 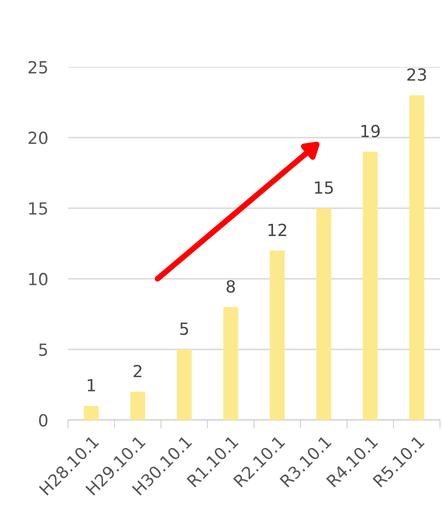 What do you see at coordinates (43, 350) in the screenshot?
I see `y-tick-label: 5` at bounding box center [43, 350].